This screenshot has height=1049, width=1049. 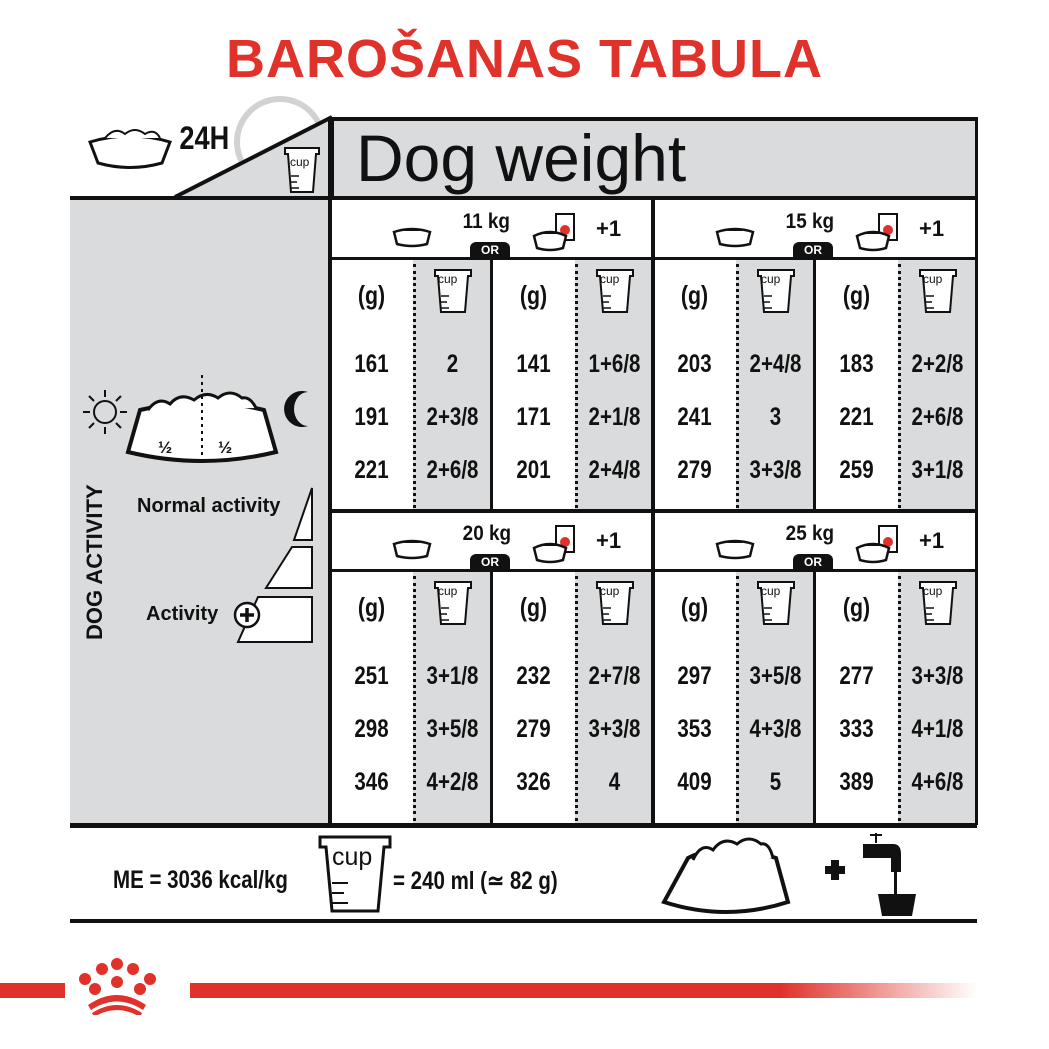 What do you see at coordinates (856, 364) in the screenshot?
I see `table-cell: 183` at bounding box center [856, 364].